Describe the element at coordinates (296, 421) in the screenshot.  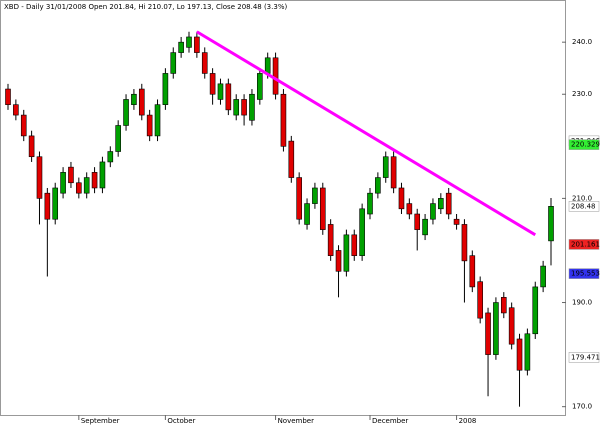
I see `x-tick-label: November` at that location.